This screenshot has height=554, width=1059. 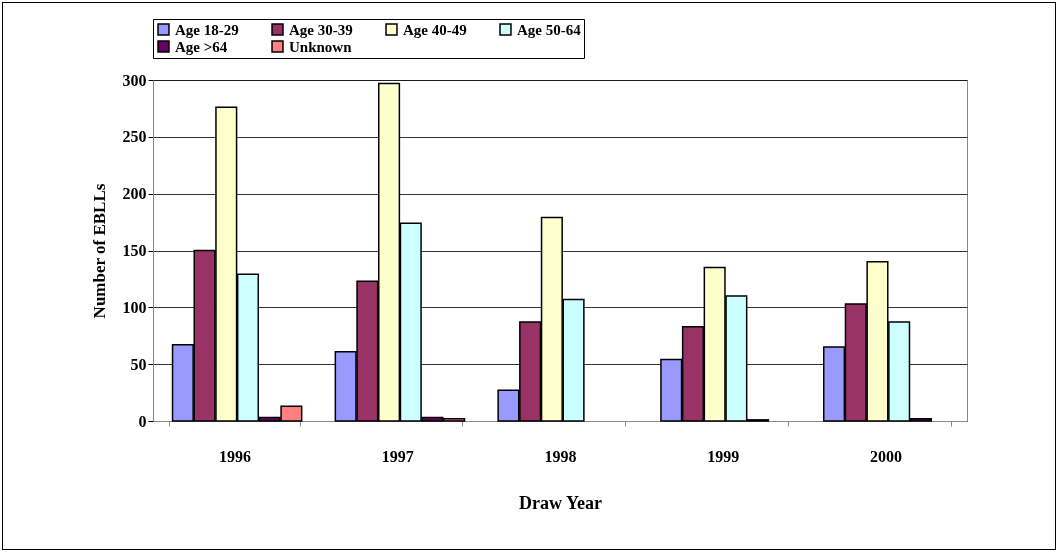 I want to click on x-tick-label: 1999, so click(x=723, y=456).